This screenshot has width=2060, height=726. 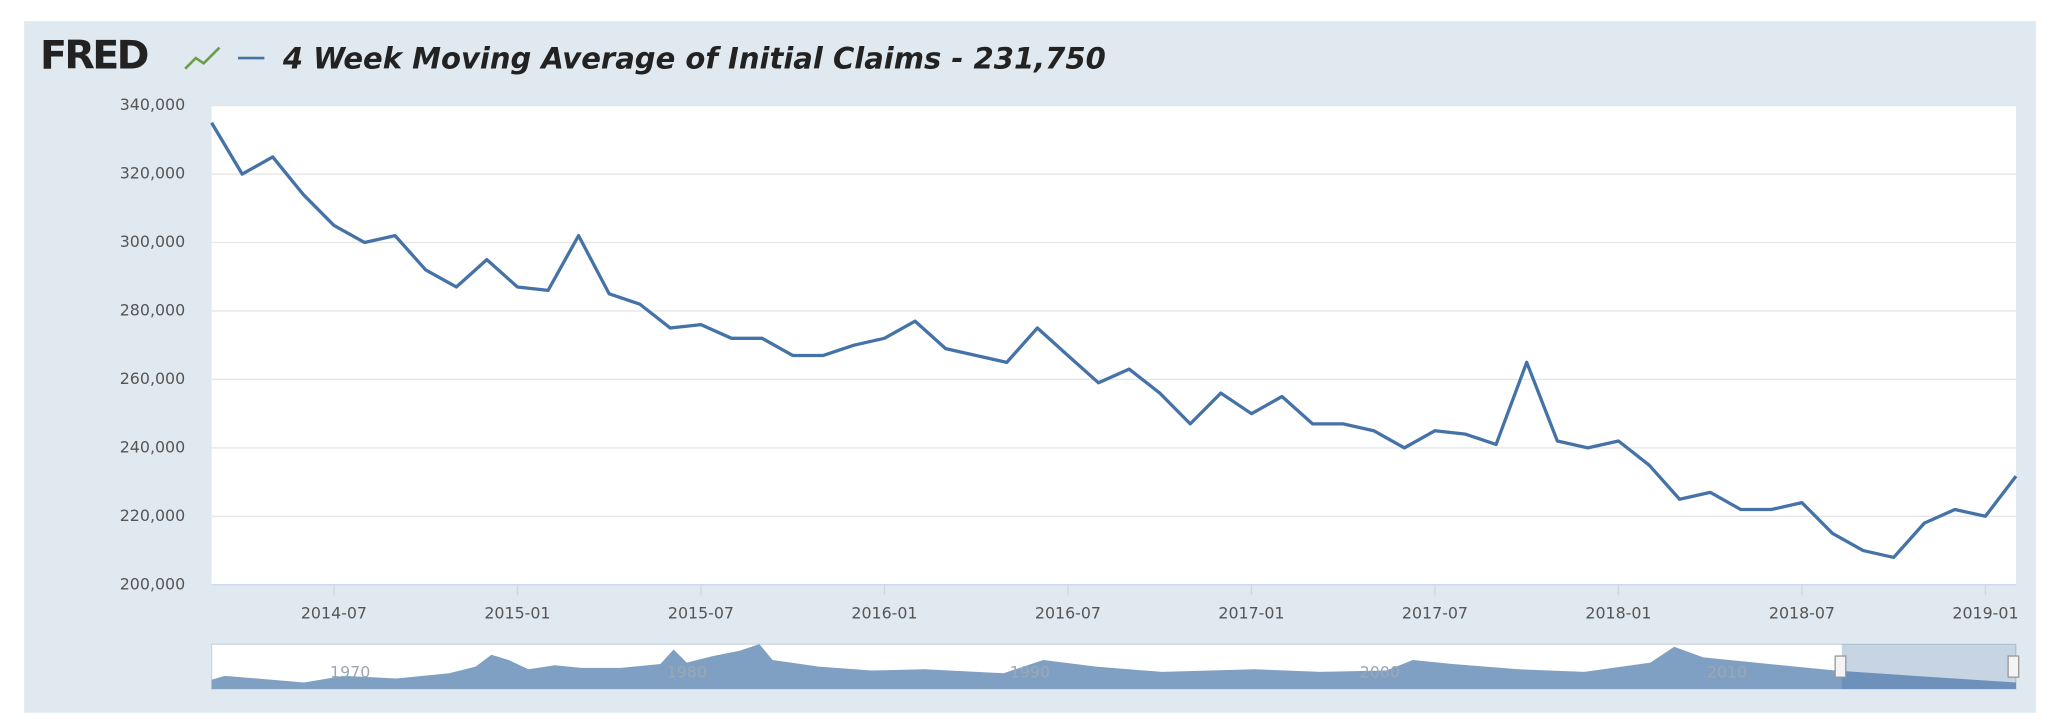 I want to click on navigator-label: 1970, so click(x=350, y=672).